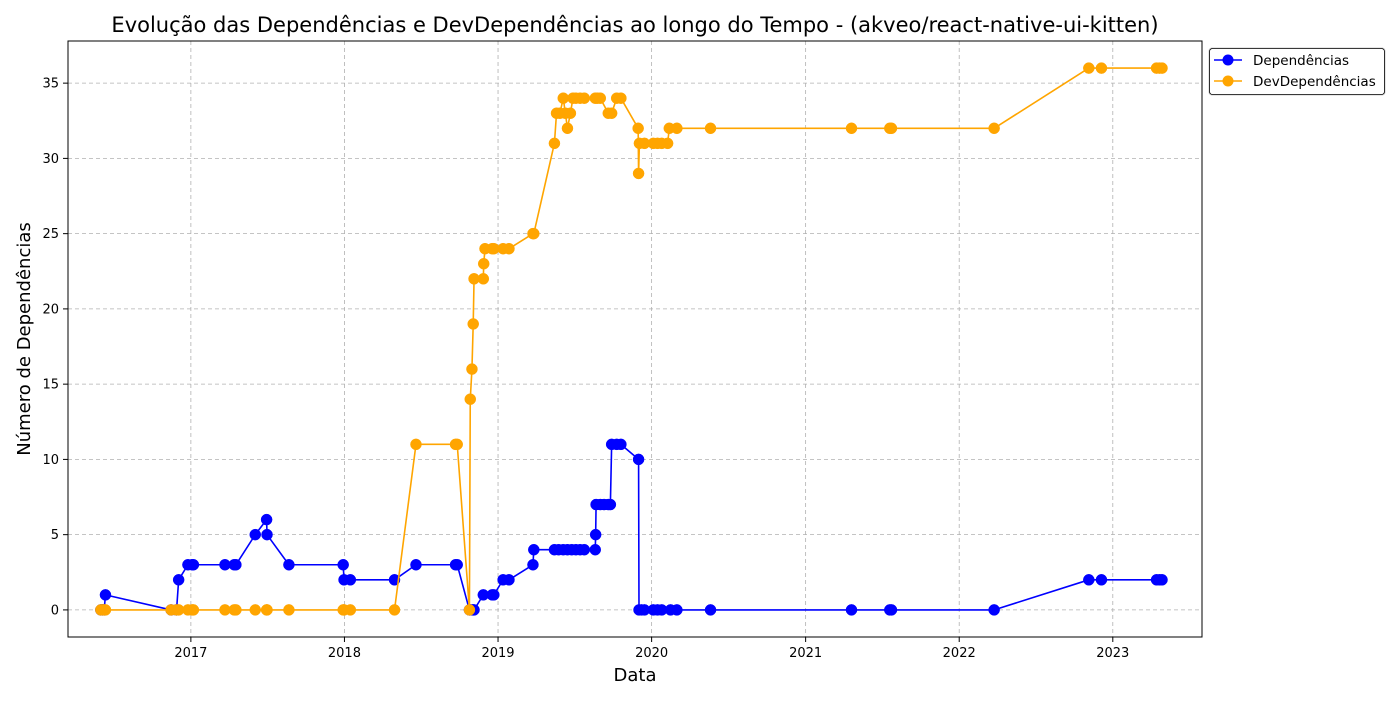 This screenshot has height=704, width=1400. I want to click on y-tick-label: 10, so click(50, 460).